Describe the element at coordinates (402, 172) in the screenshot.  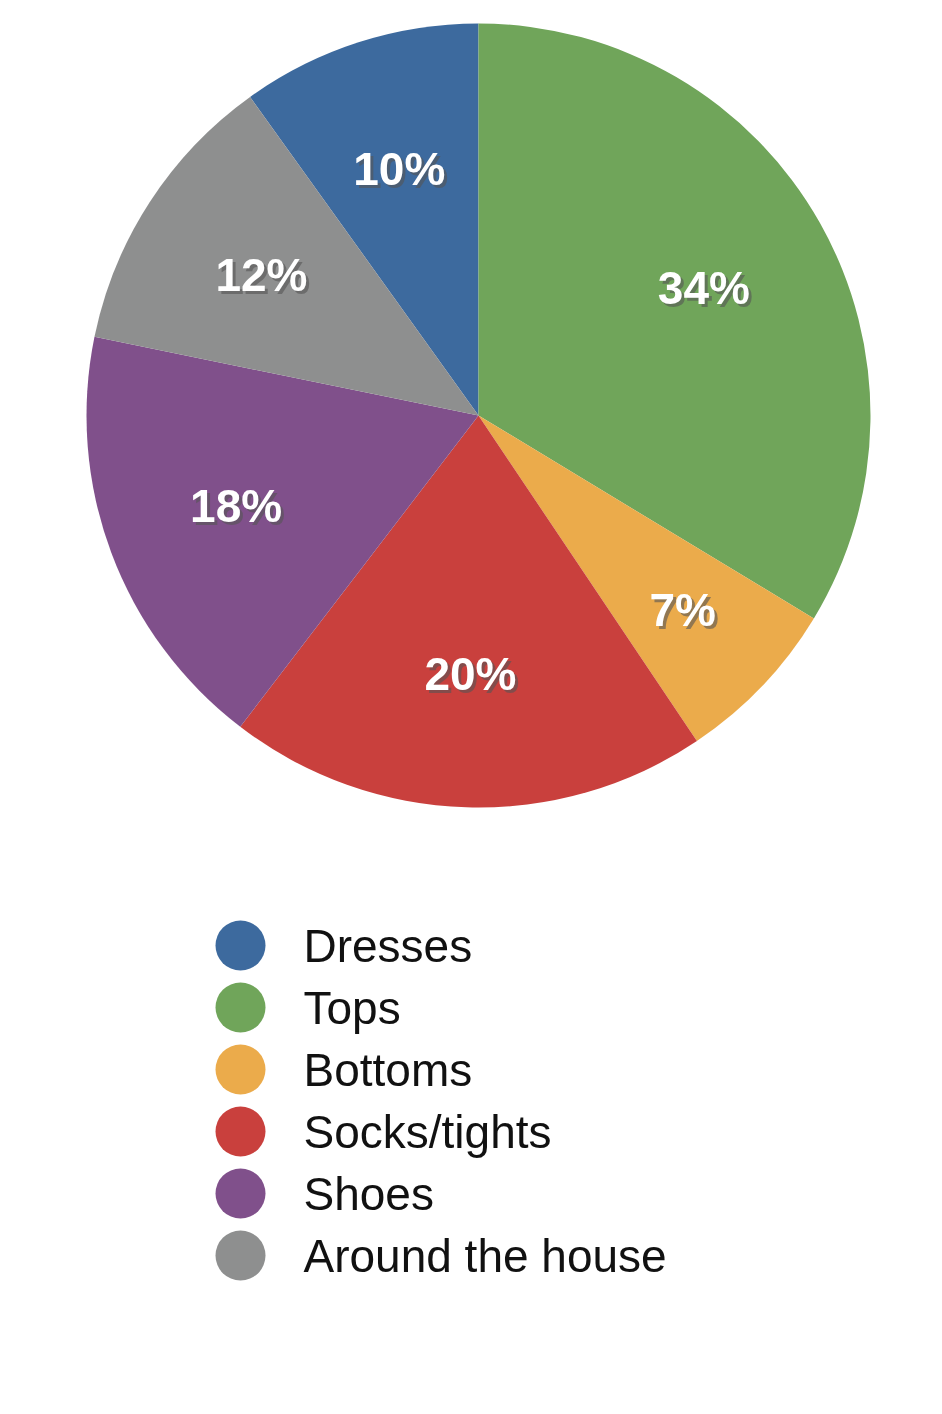
I see `data-label: 10%` at that location.